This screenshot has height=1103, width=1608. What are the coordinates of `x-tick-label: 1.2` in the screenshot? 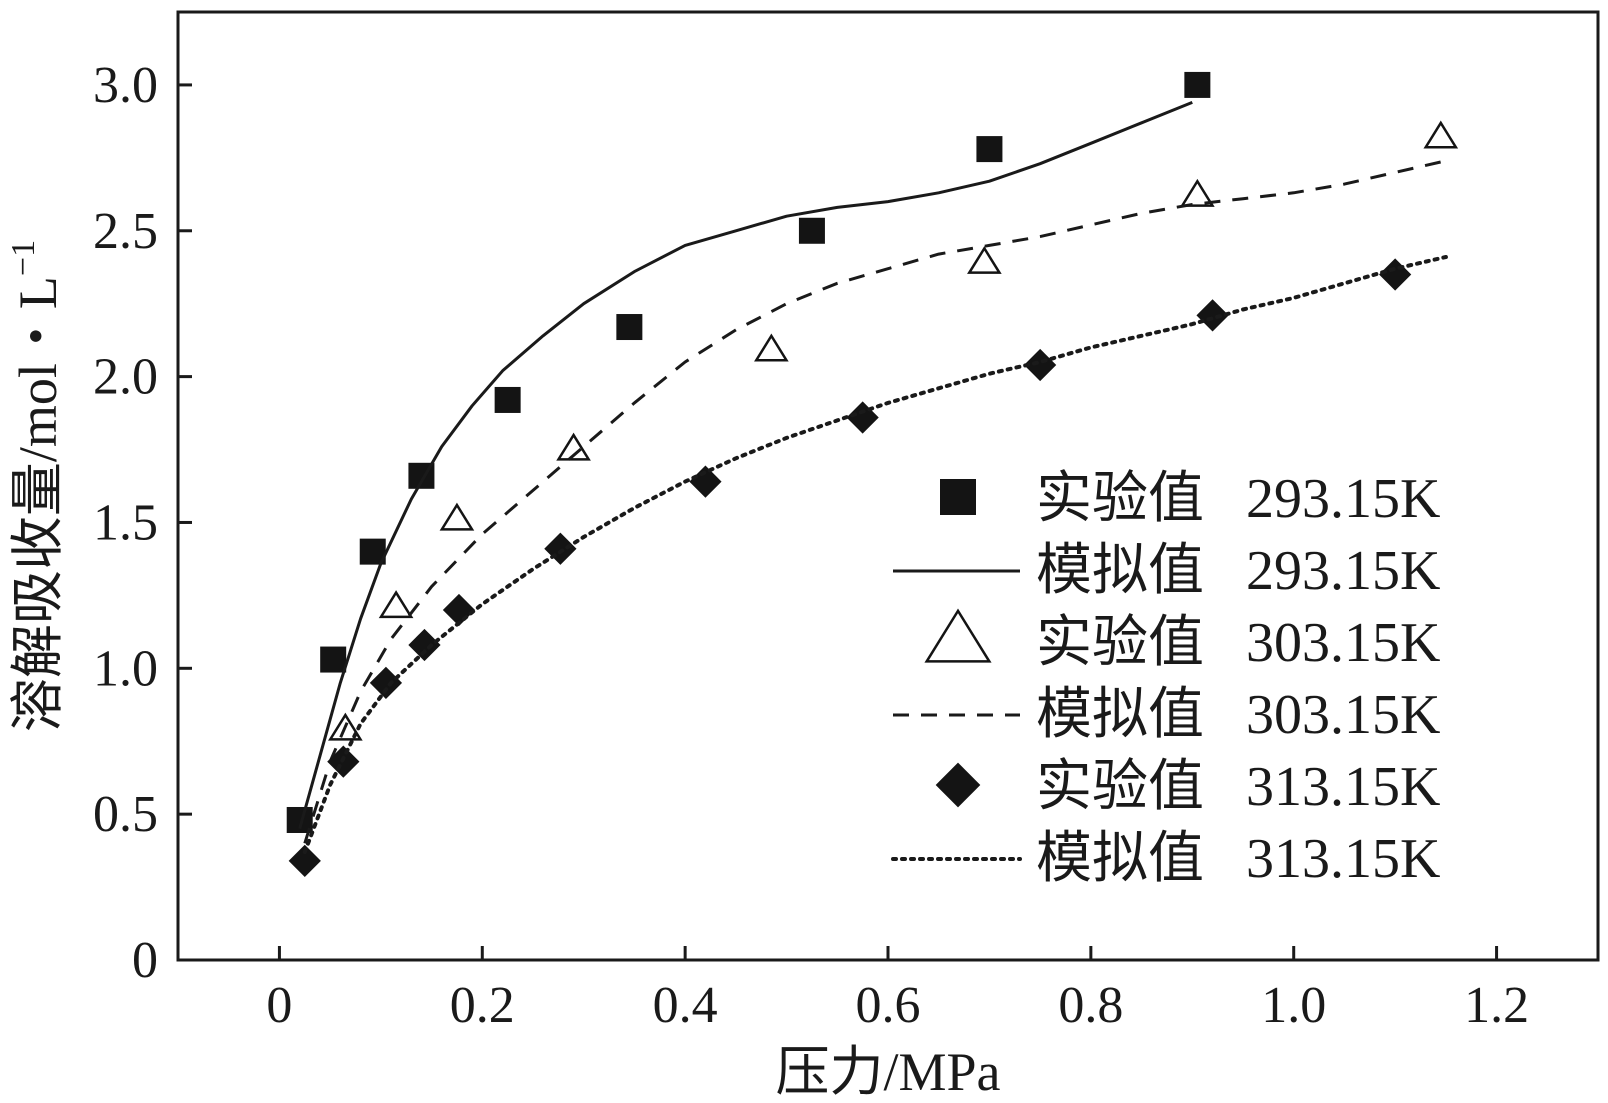 It's located at (1496, 1005).